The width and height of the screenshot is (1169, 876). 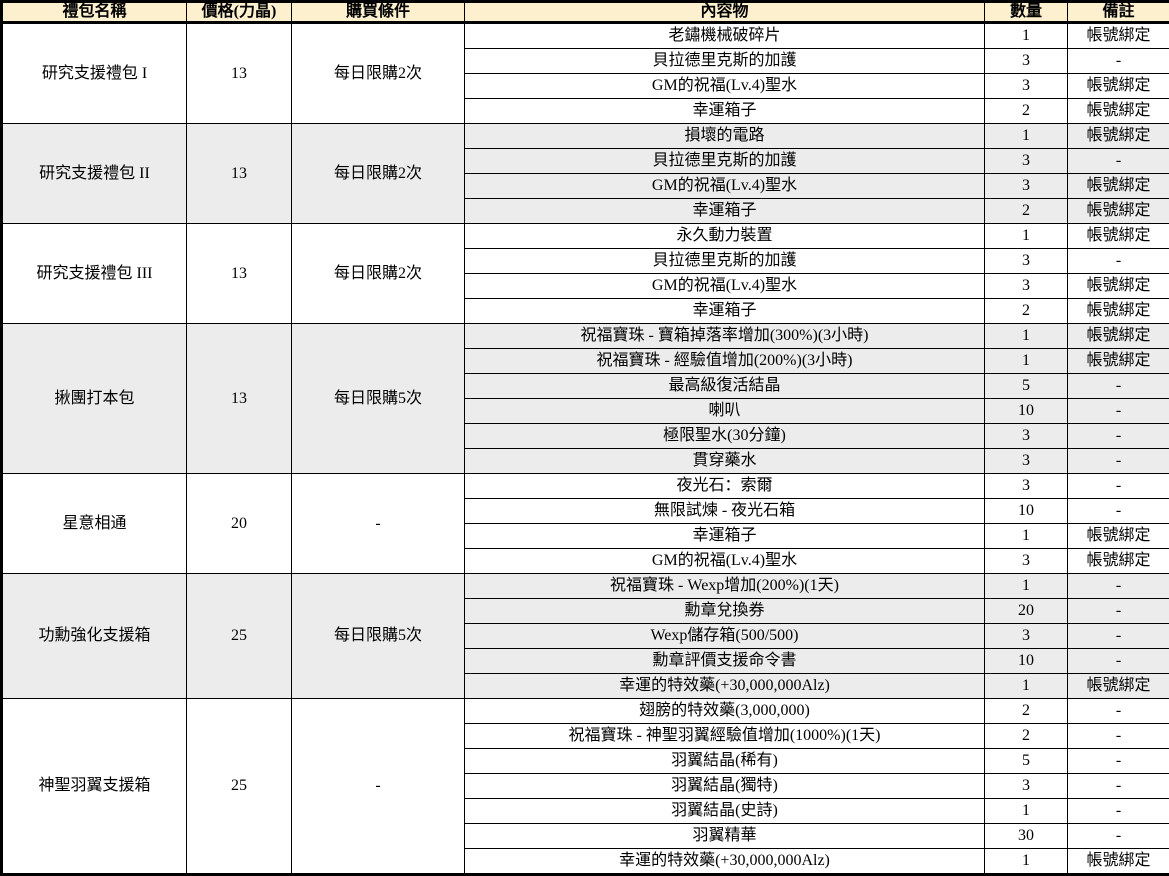 What do you see at coordinates (724, 486) in the screenshot?
I see `item-content-cell: 夜光石：索爾` at bounding box center [724, 486].